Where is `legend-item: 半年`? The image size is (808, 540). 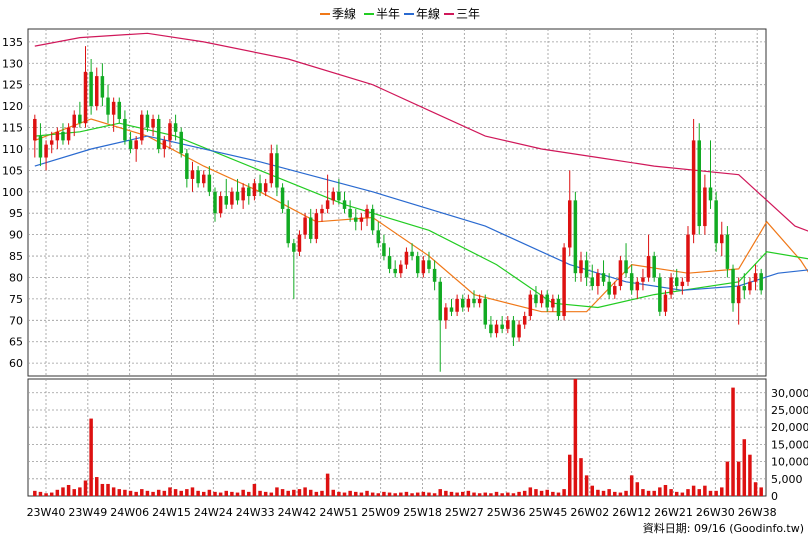
legend-item: 半年 is located at coordinates (382, 14).